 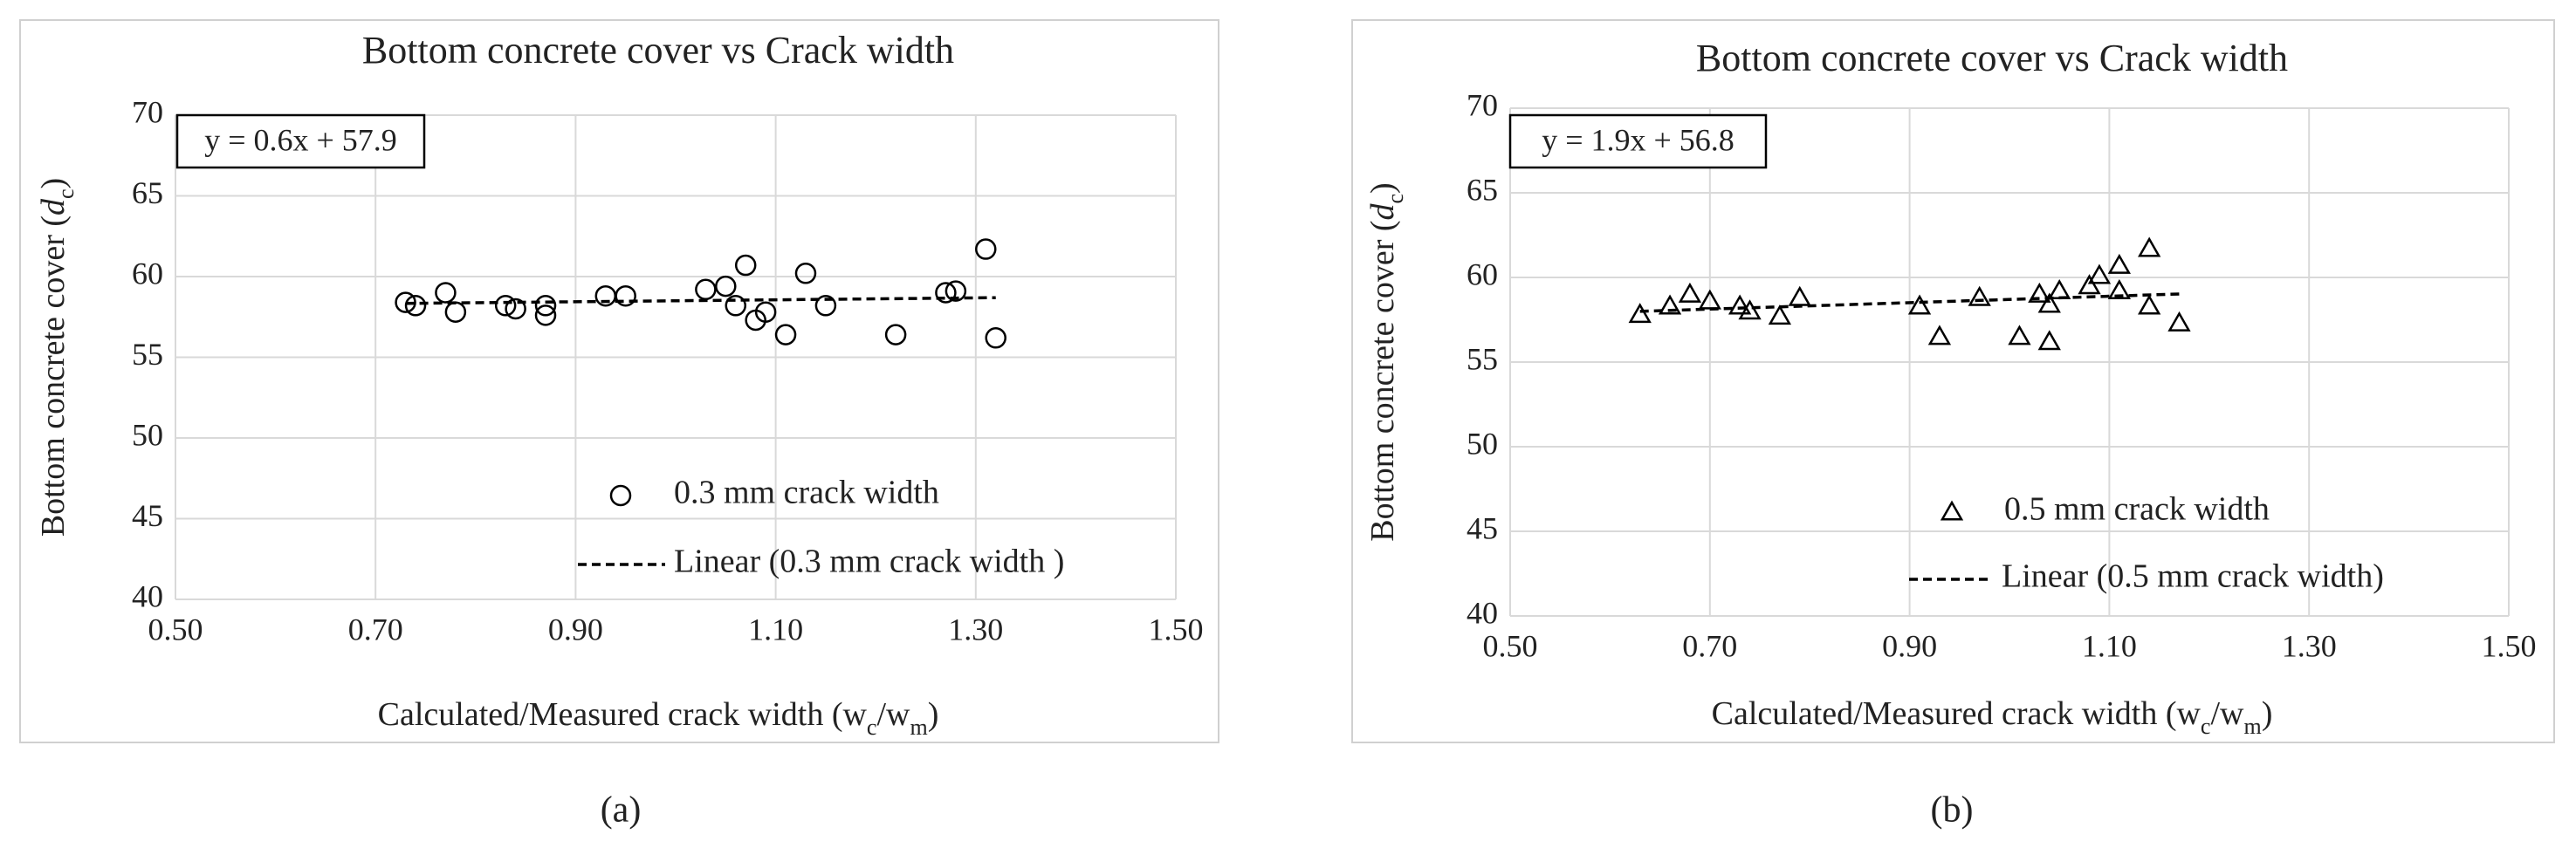 I want to click on legend-label: Linear (0.5 mm crack width), so click(x=2193, y=576).